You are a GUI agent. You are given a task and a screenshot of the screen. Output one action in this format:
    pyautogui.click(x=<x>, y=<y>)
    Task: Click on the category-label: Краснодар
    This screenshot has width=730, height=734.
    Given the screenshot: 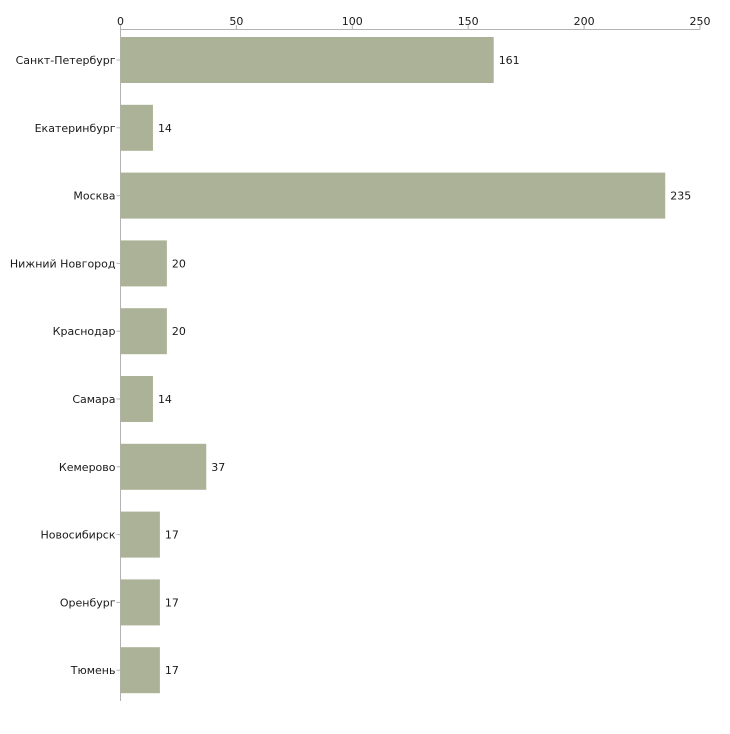 What is the action you would take?
    pyautogui.click(x=84, y=331)
    